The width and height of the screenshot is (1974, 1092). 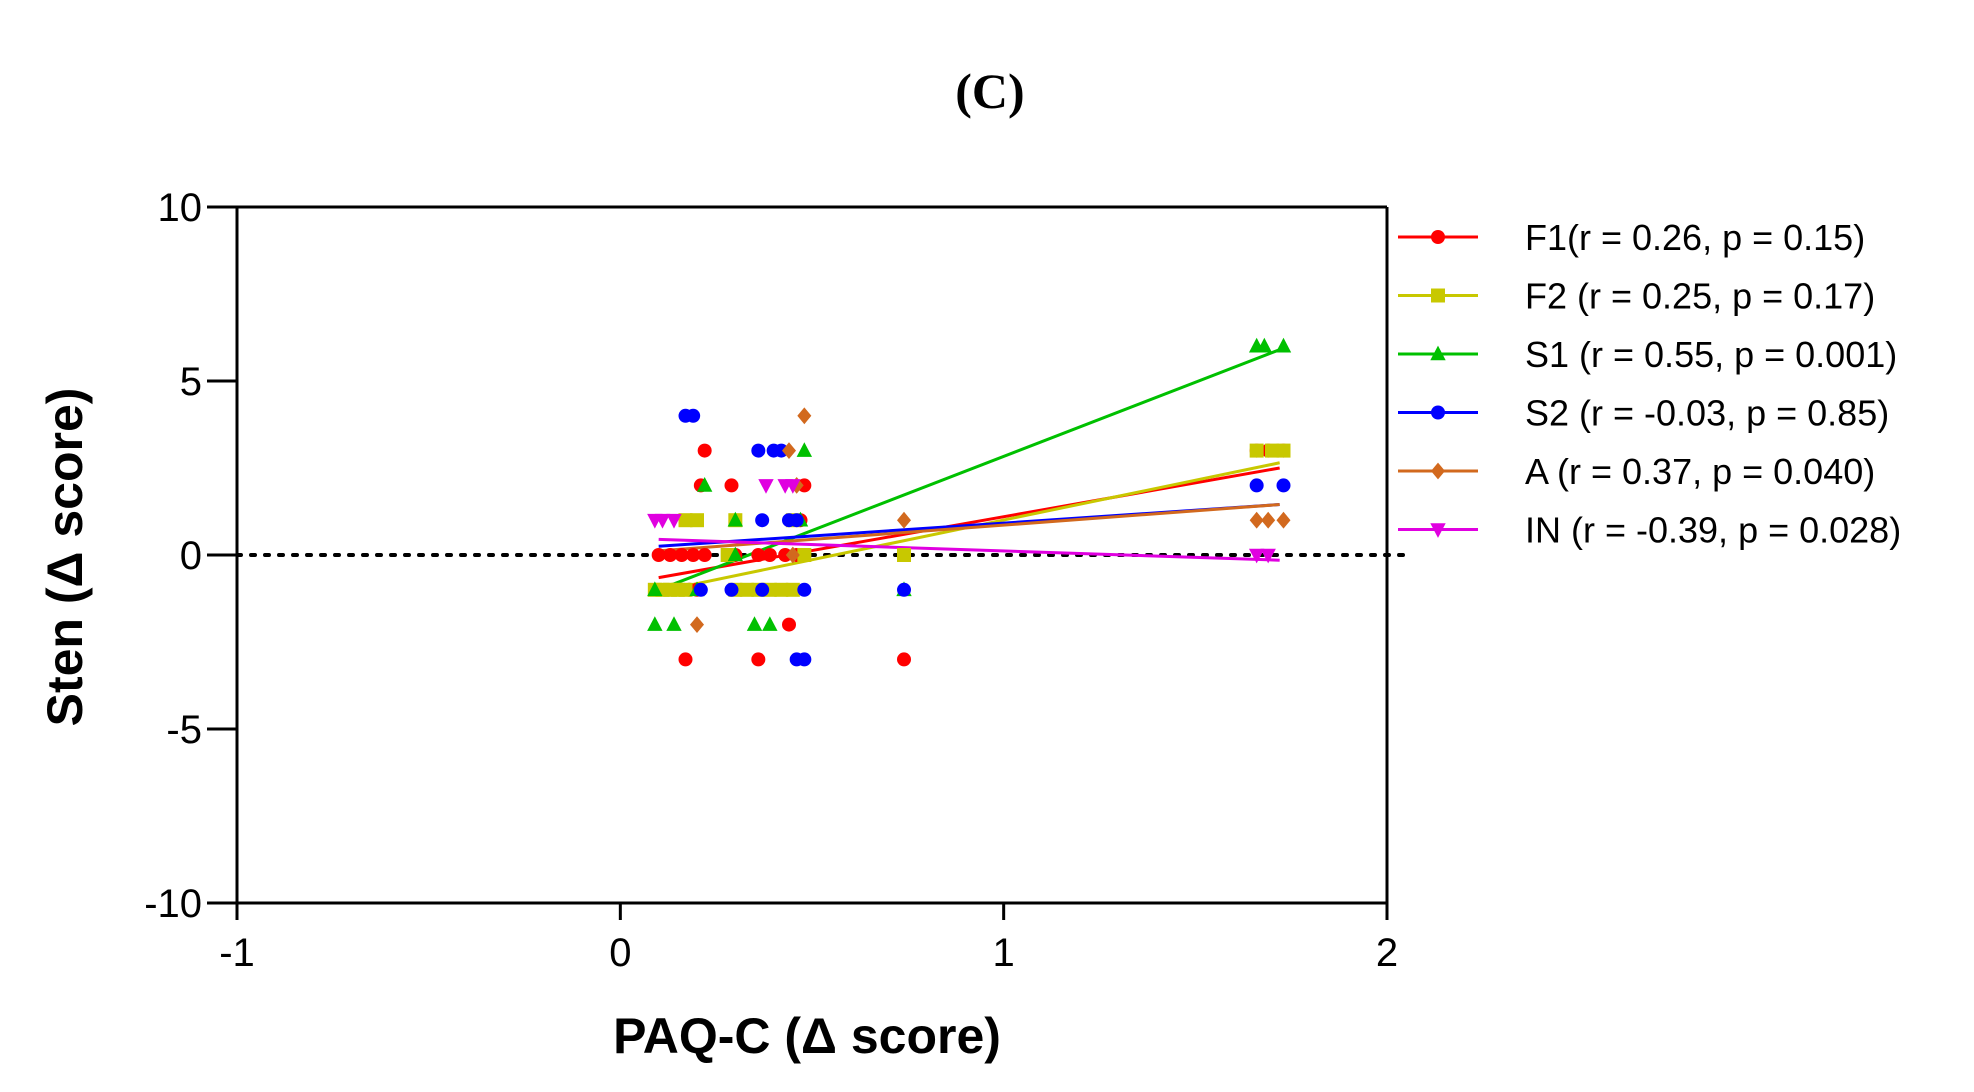 I want to click on legend-marker-a, so click(x=1438, y=471).